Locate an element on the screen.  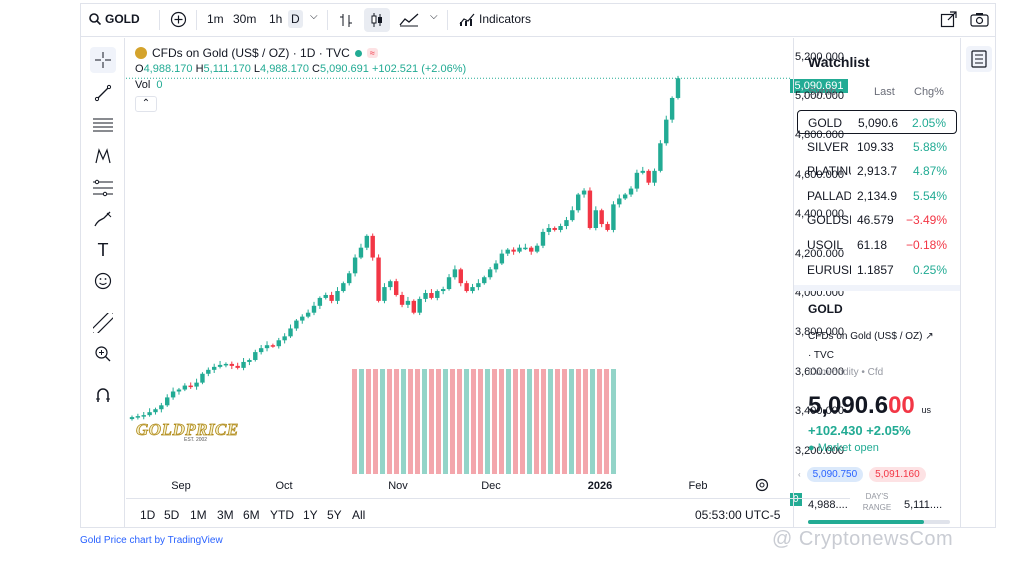
watchlist-row: EURUSD 1.1857 0.25% is located at coordinates (877, 270).